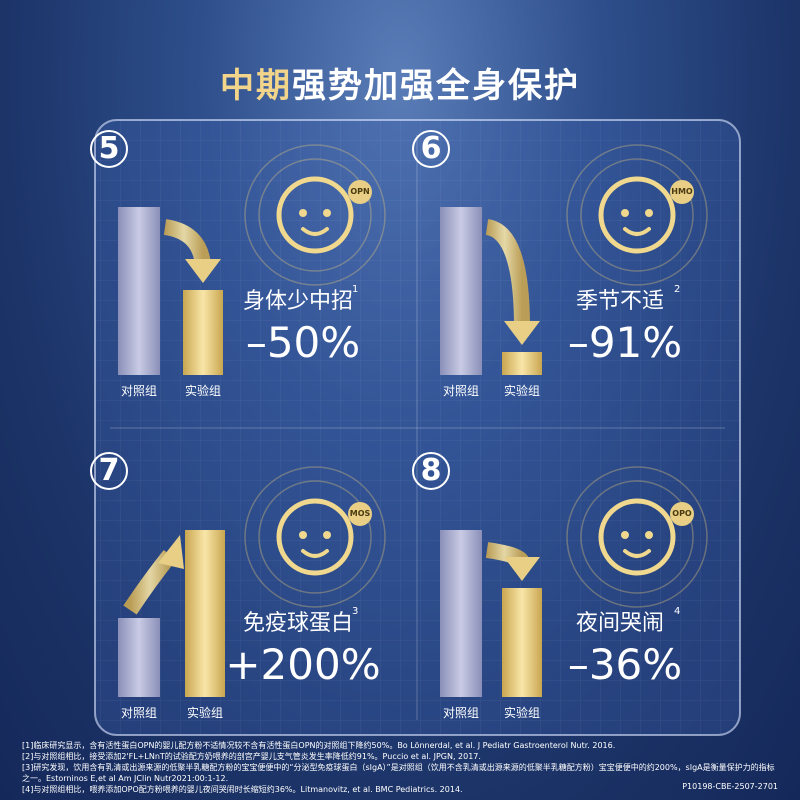  What do you see at coordinates (297, 623) in the screenshot?
I see `outcome-label: 免疫球蛋白` at bounding box center [297, 623].